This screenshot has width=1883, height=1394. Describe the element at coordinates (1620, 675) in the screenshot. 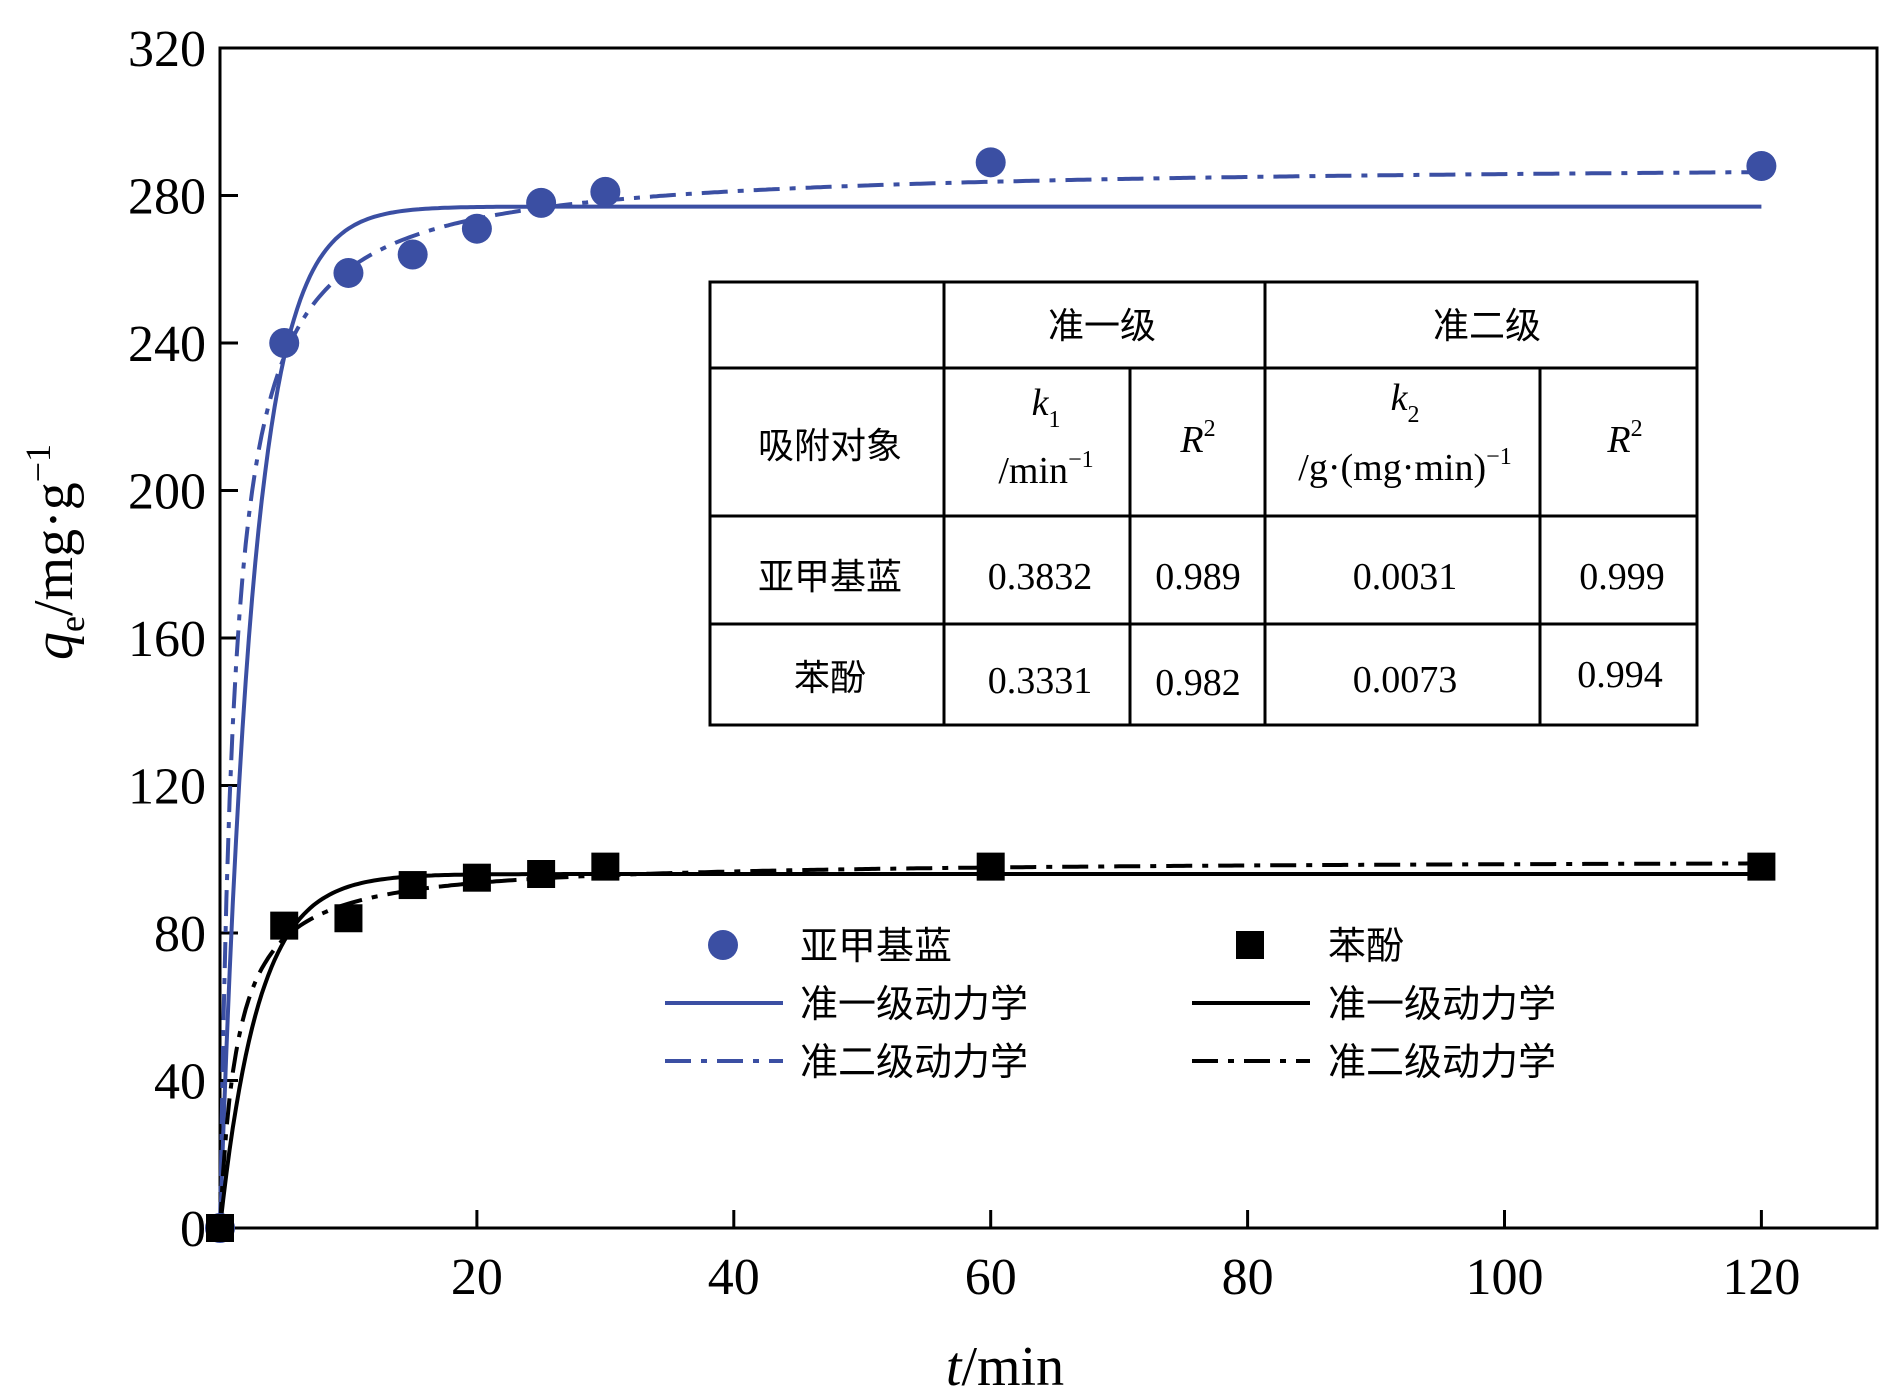

I see `table-cell-phenol-r2b: 0.994` at that location.